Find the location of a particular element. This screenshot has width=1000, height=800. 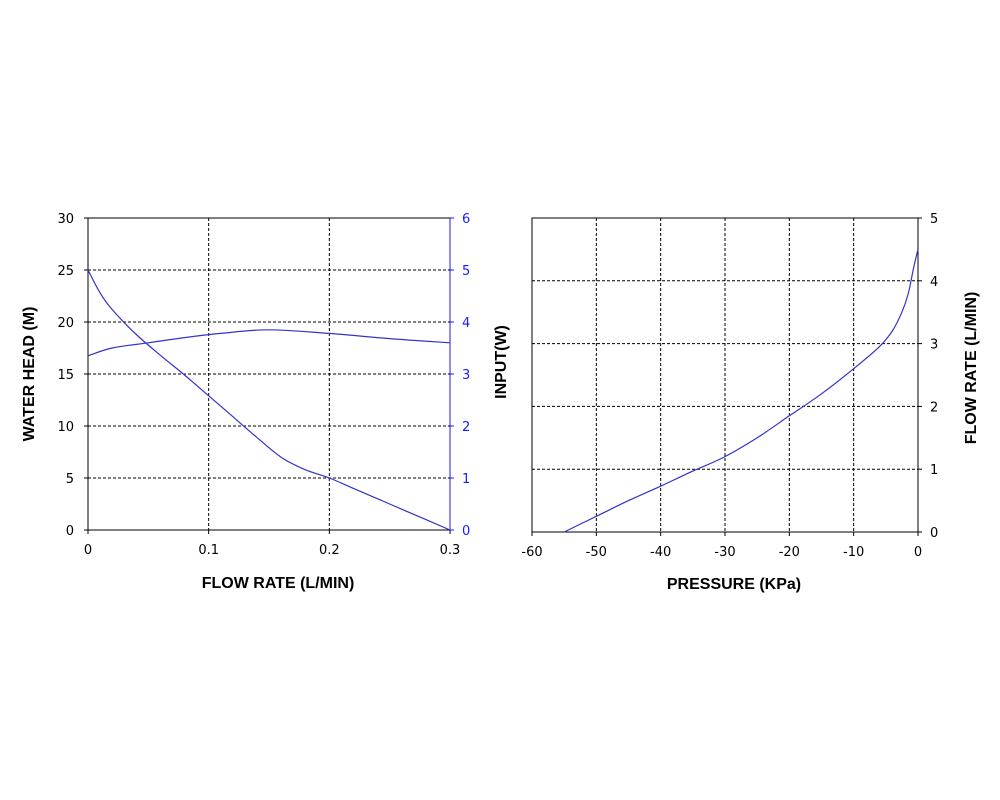

chart-right-series is located at coordinates (741, 391).